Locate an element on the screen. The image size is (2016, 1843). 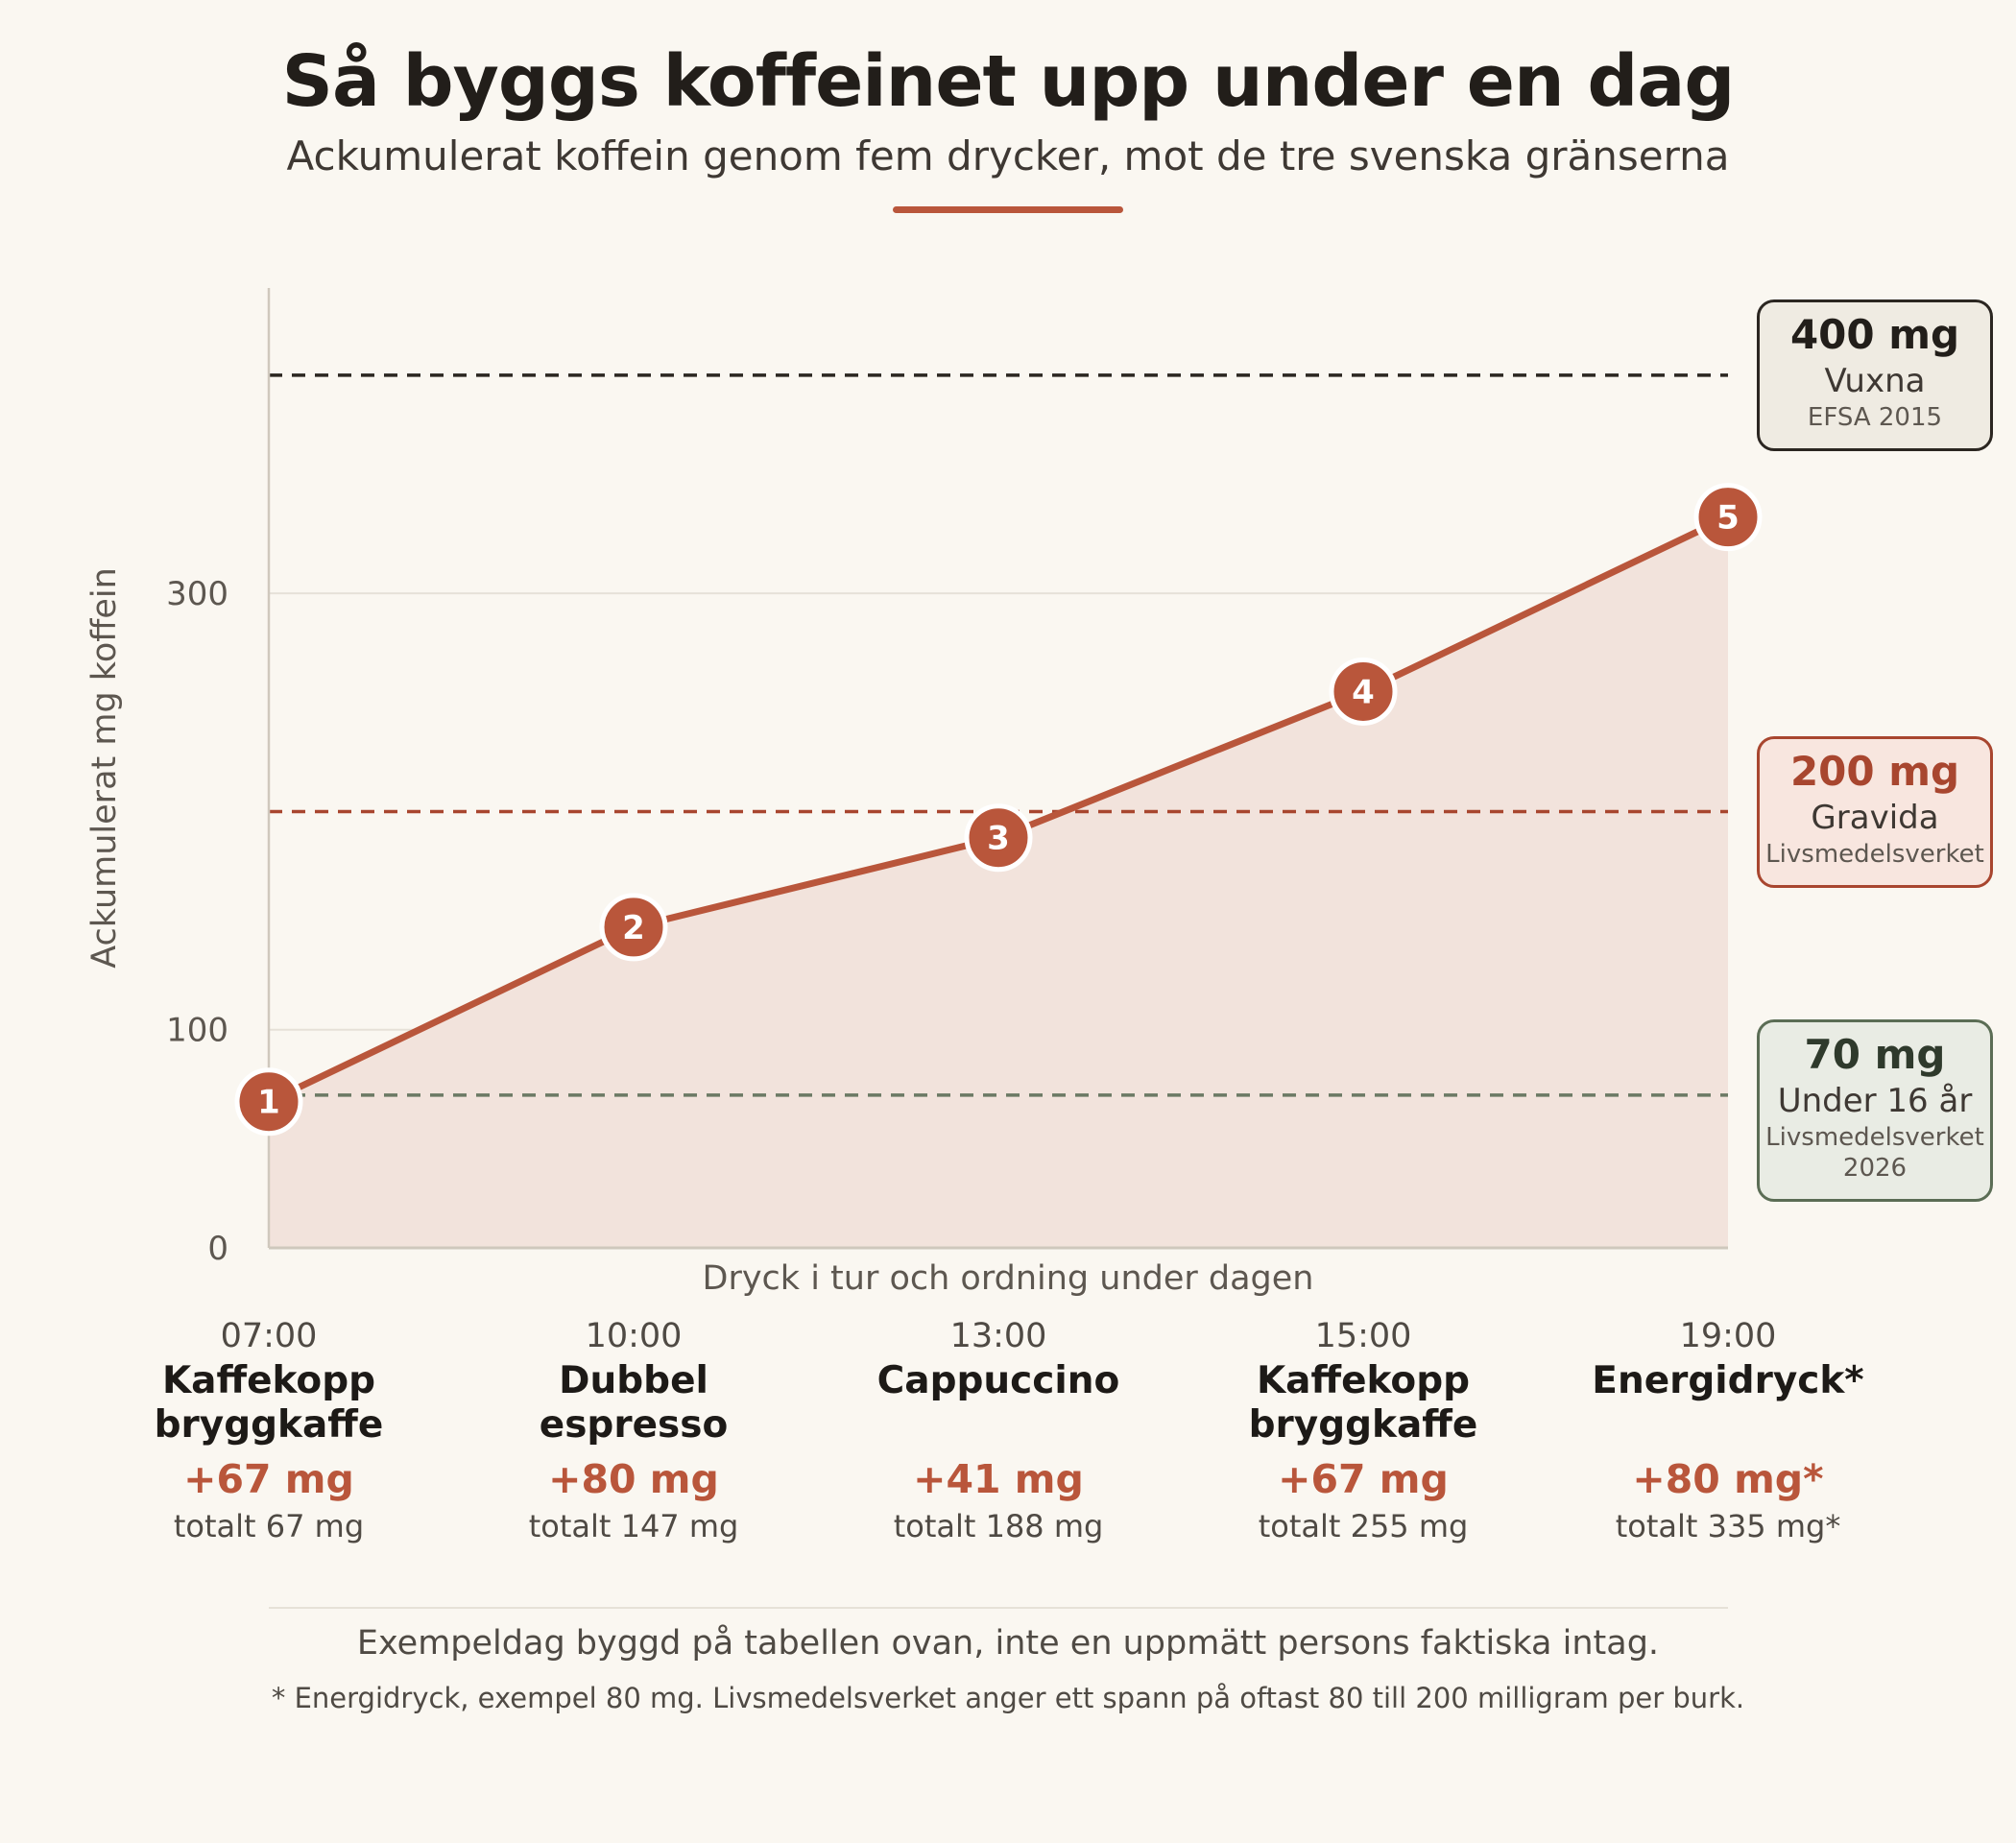
drink-time: 13:00 is located at coordinates (998, 1336).